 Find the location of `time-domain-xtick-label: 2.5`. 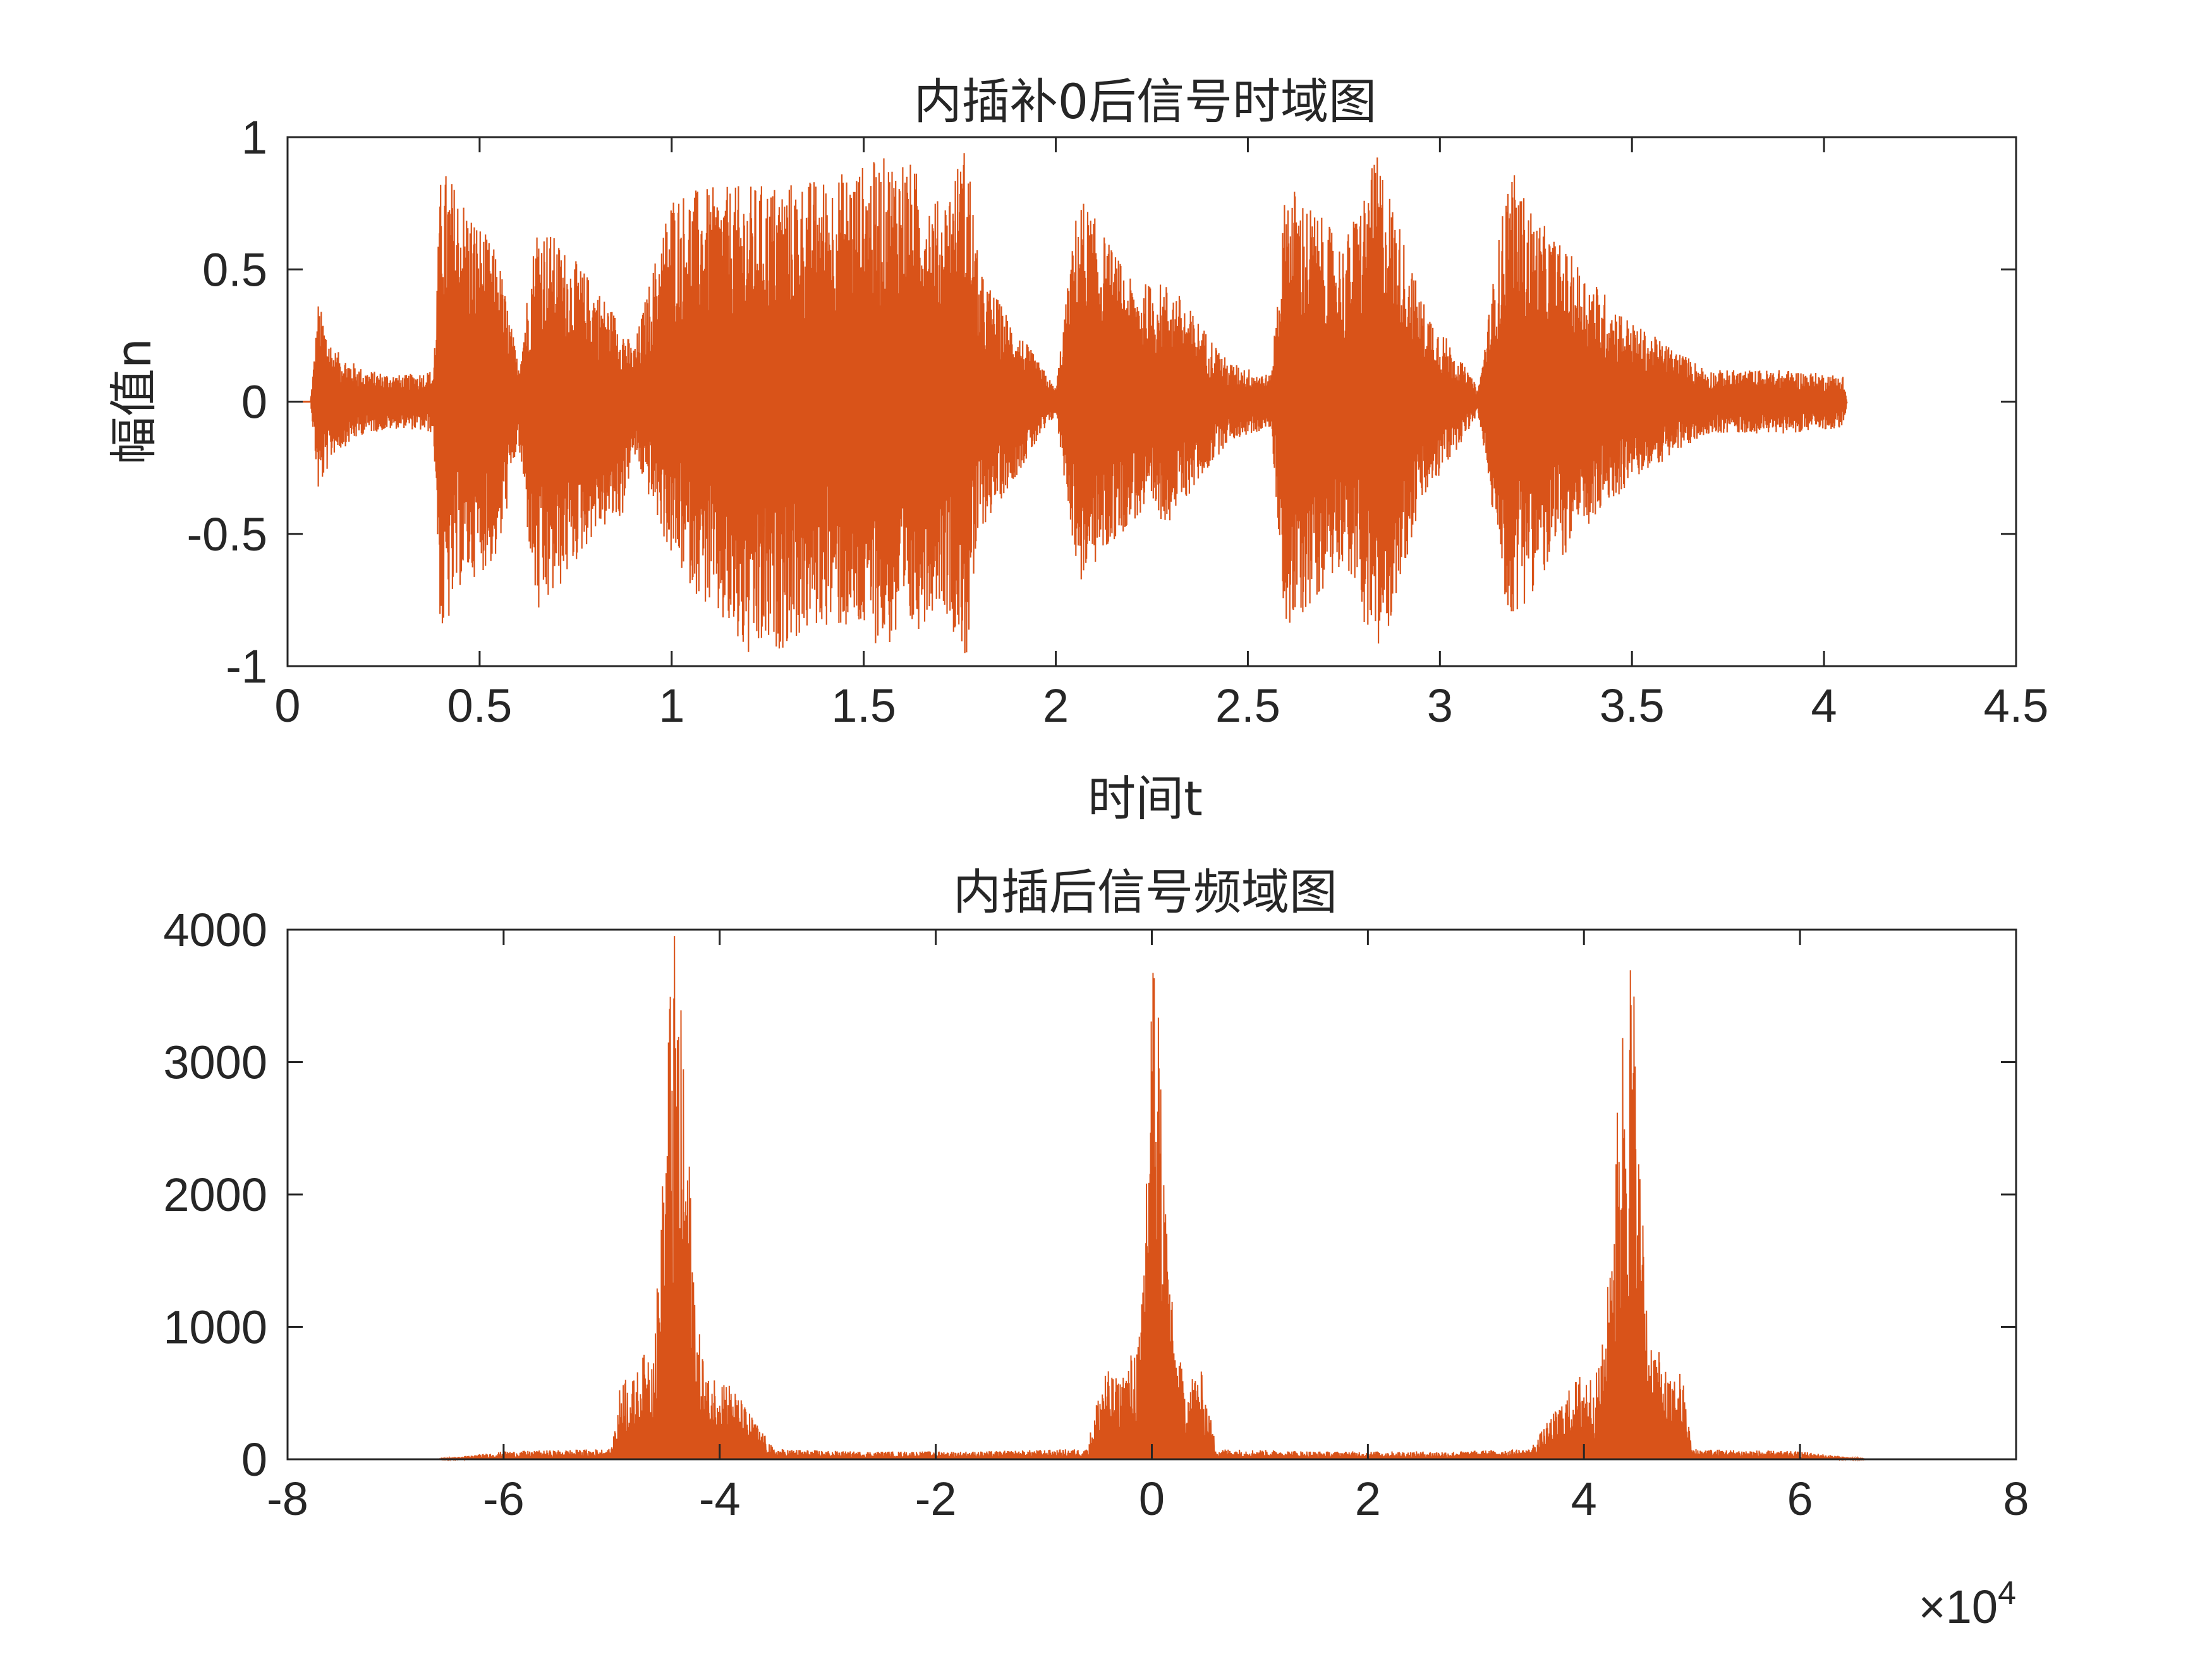

time-domain-xtick-label: 2.5 is located at coordinates (1247, 705).